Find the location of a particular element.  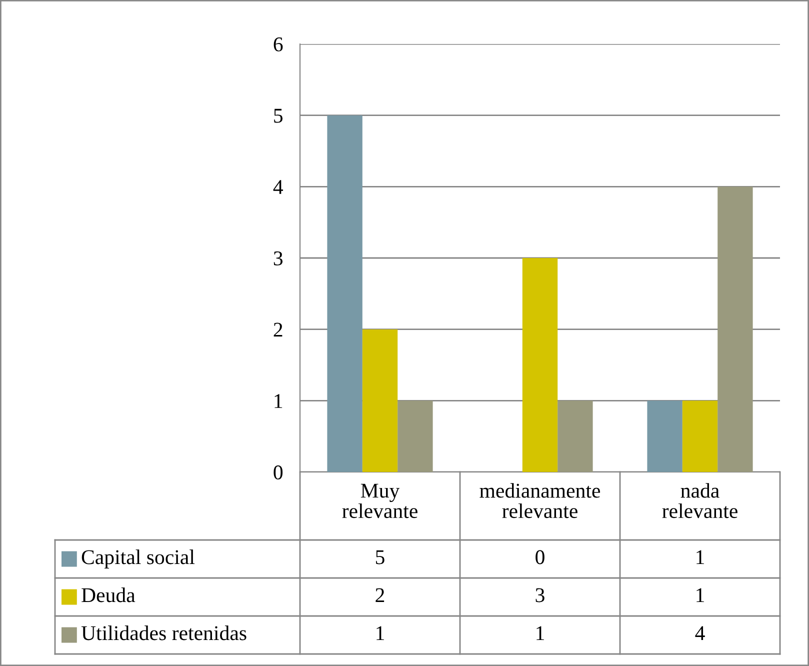

data-label: 5 is located at coordinates (380, 557).